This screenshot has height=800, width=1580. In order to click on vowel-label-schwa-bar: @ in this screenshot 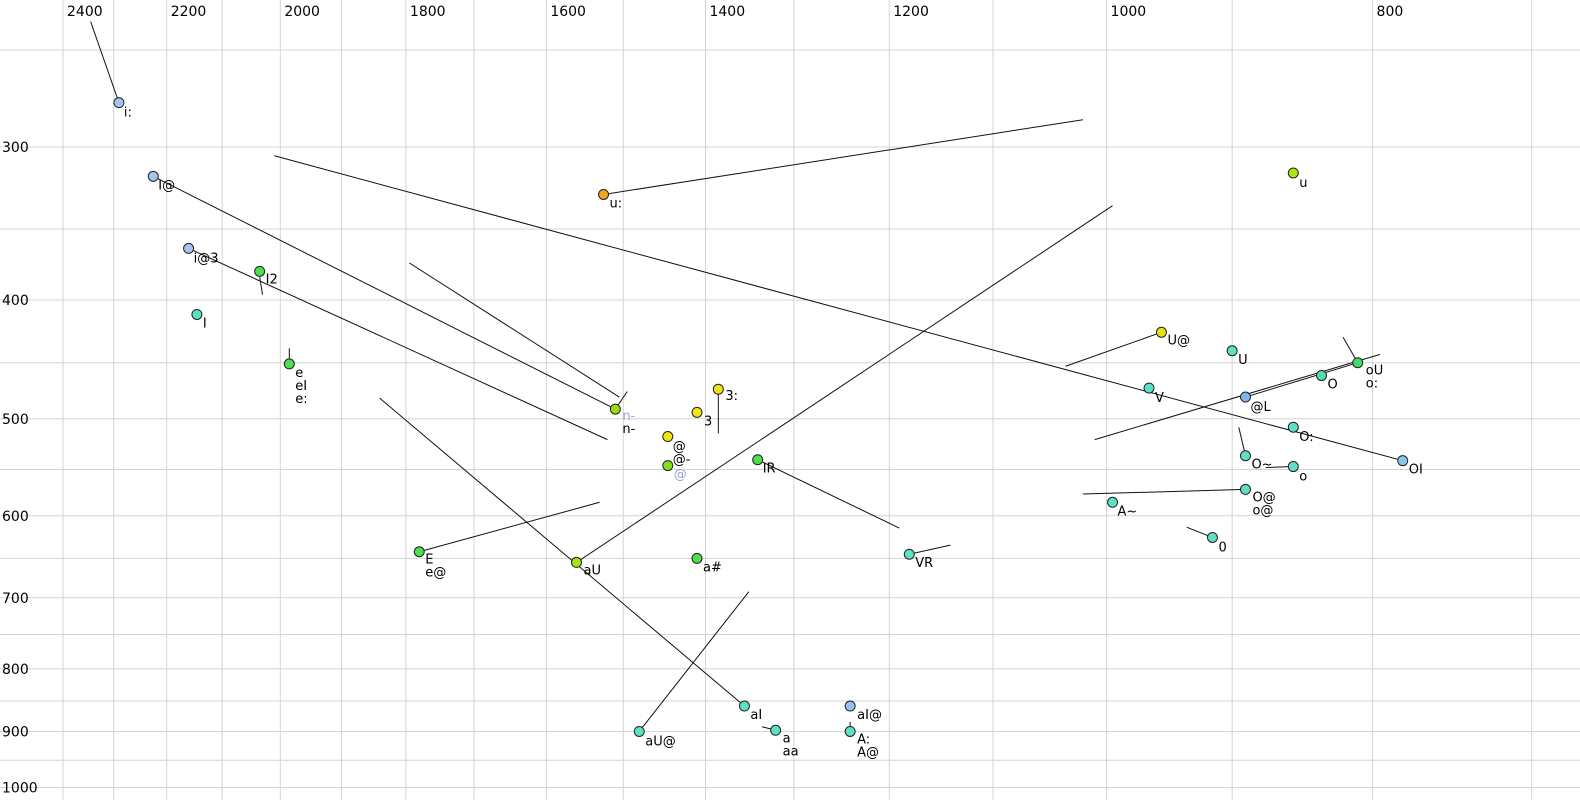, I will do `click(679, 447)`.